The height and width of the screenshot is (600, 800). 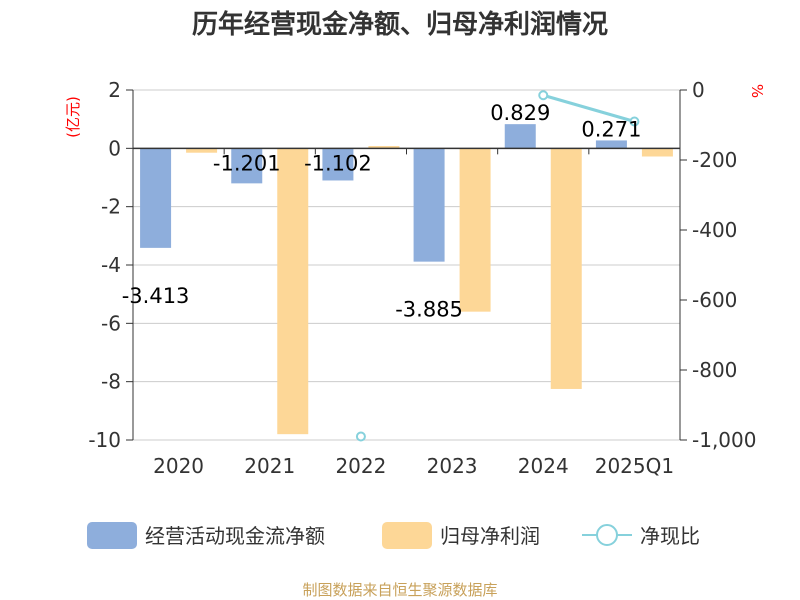 What do you see at coordinates (698, 90) in the screenshot?
I see `right-tick-label: 0` at bounding box center [698, 90].